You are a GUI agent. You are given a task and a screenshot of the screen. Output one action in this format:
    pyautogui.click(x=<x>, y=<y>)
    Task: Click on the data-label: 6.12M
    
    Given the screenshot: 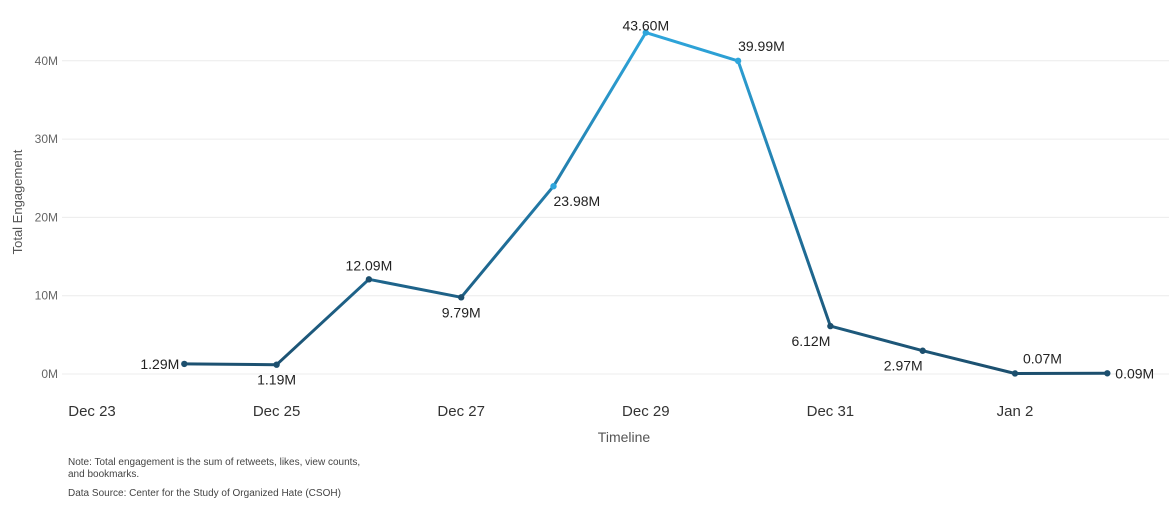 What is the action you would take?
    pyautogui.click(x=810, y=341)
    